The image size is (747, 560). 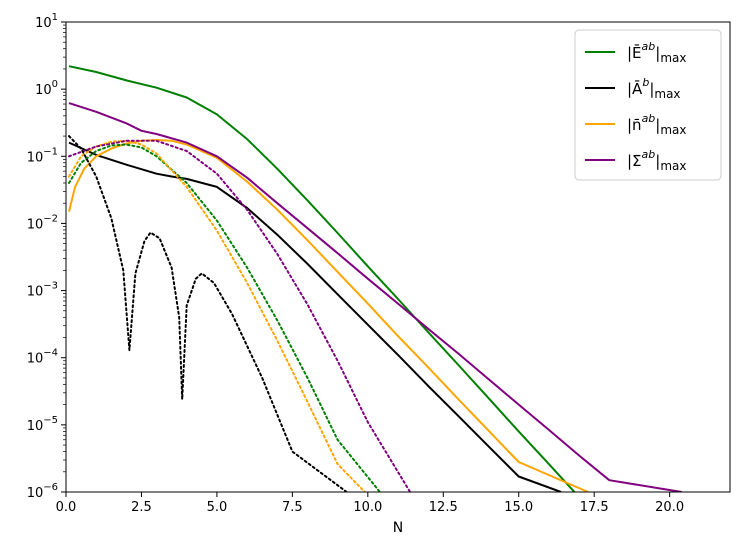 I want to click on y-tick-label: 10⁻⁶, so click(x=42, y=491).